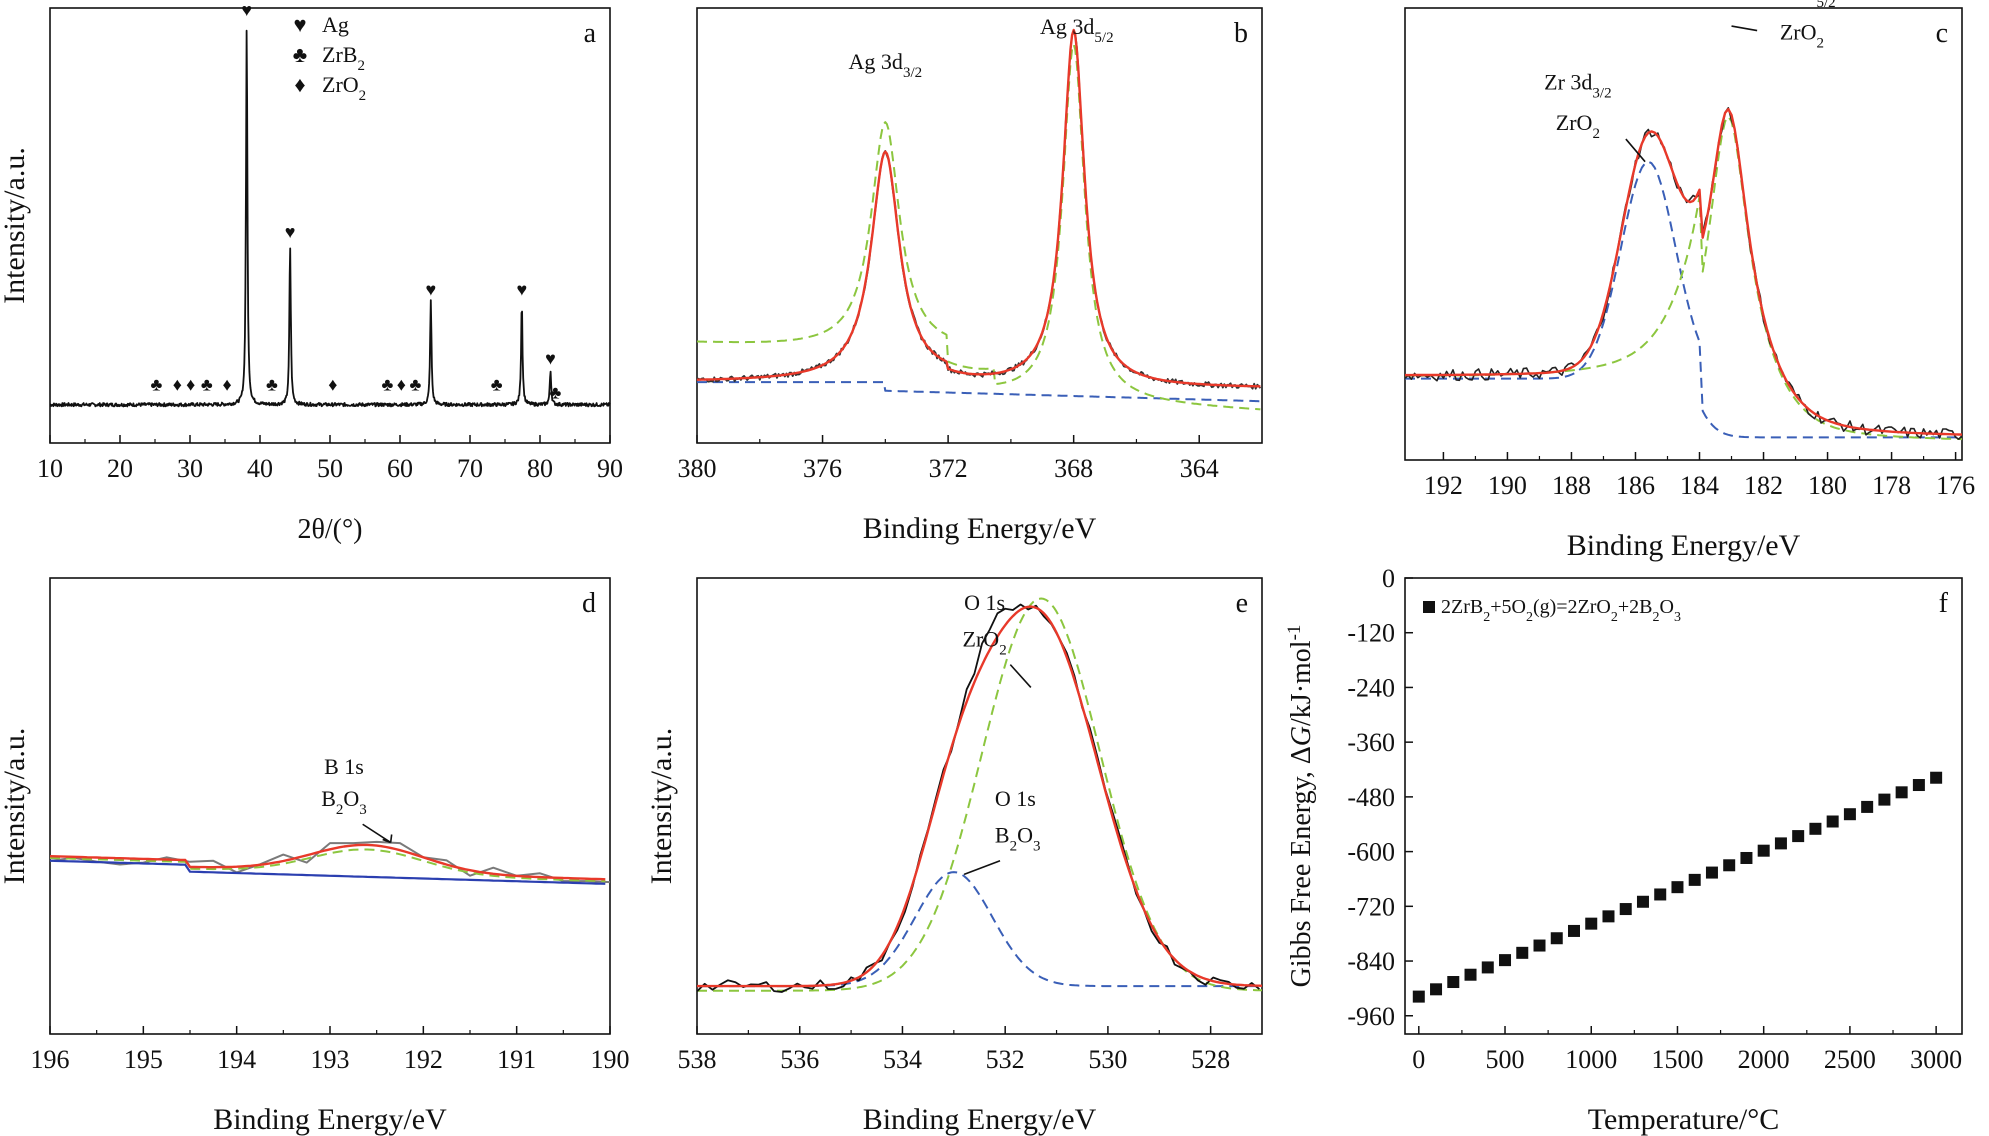  I want to click on legend-marker, so click(1429, 607).